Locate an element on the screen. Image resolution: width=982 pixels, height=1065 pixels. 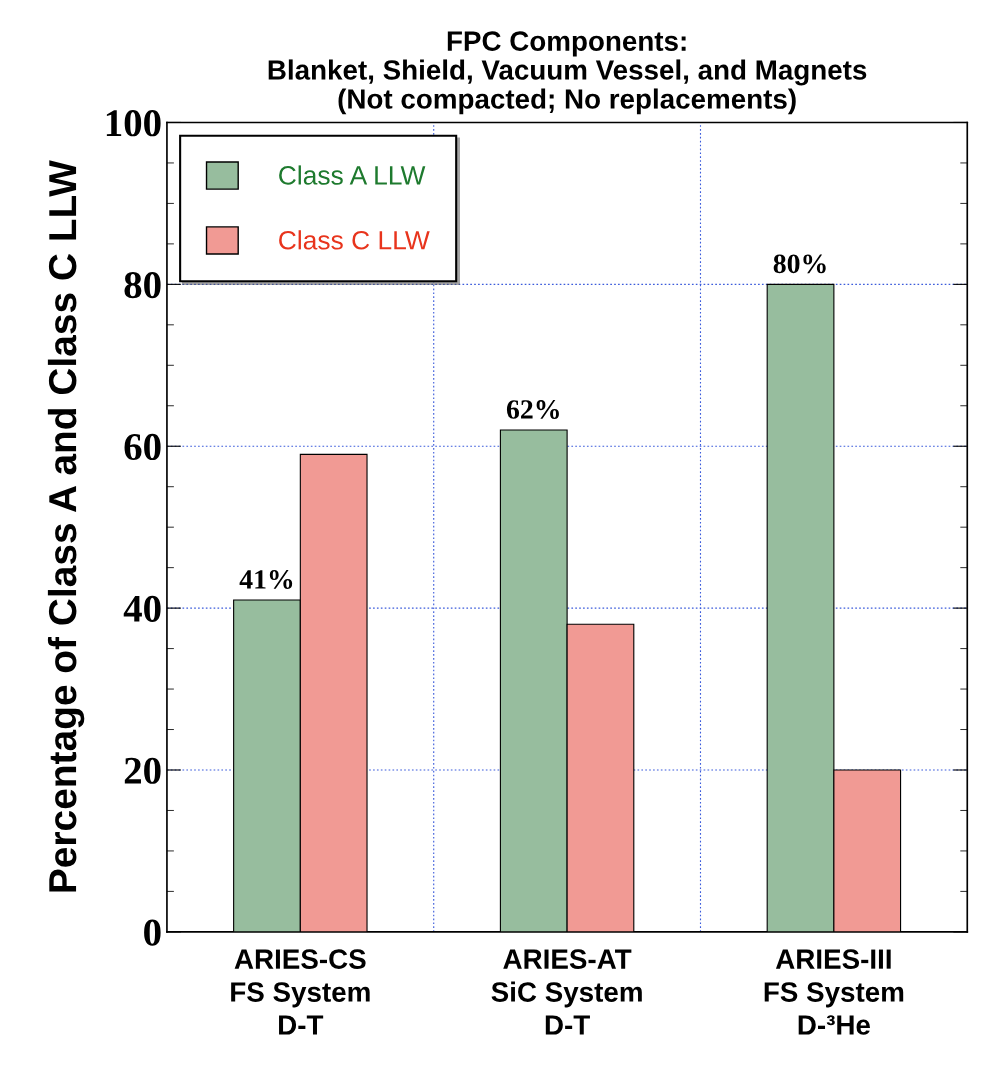
data-label: 80% is located at coordinates (799, 264).